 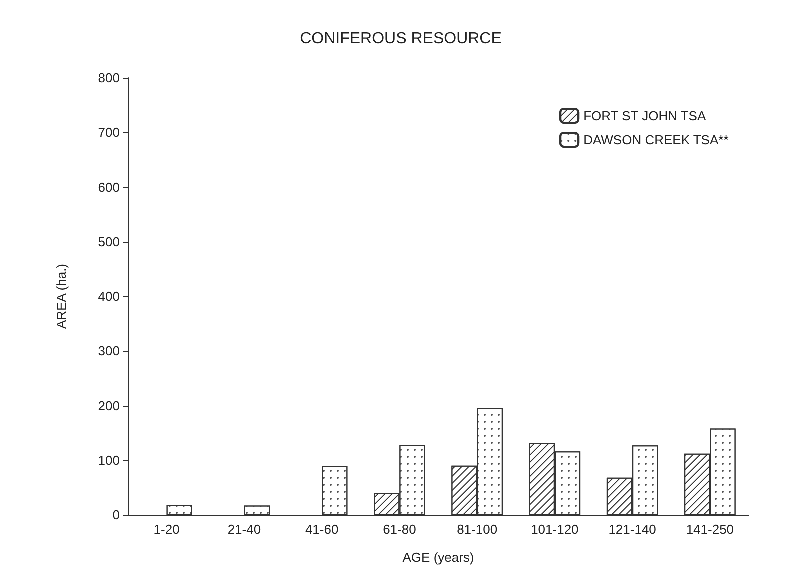 I want to click on x-tick-label: 61-80, so click(x=399, y=529).